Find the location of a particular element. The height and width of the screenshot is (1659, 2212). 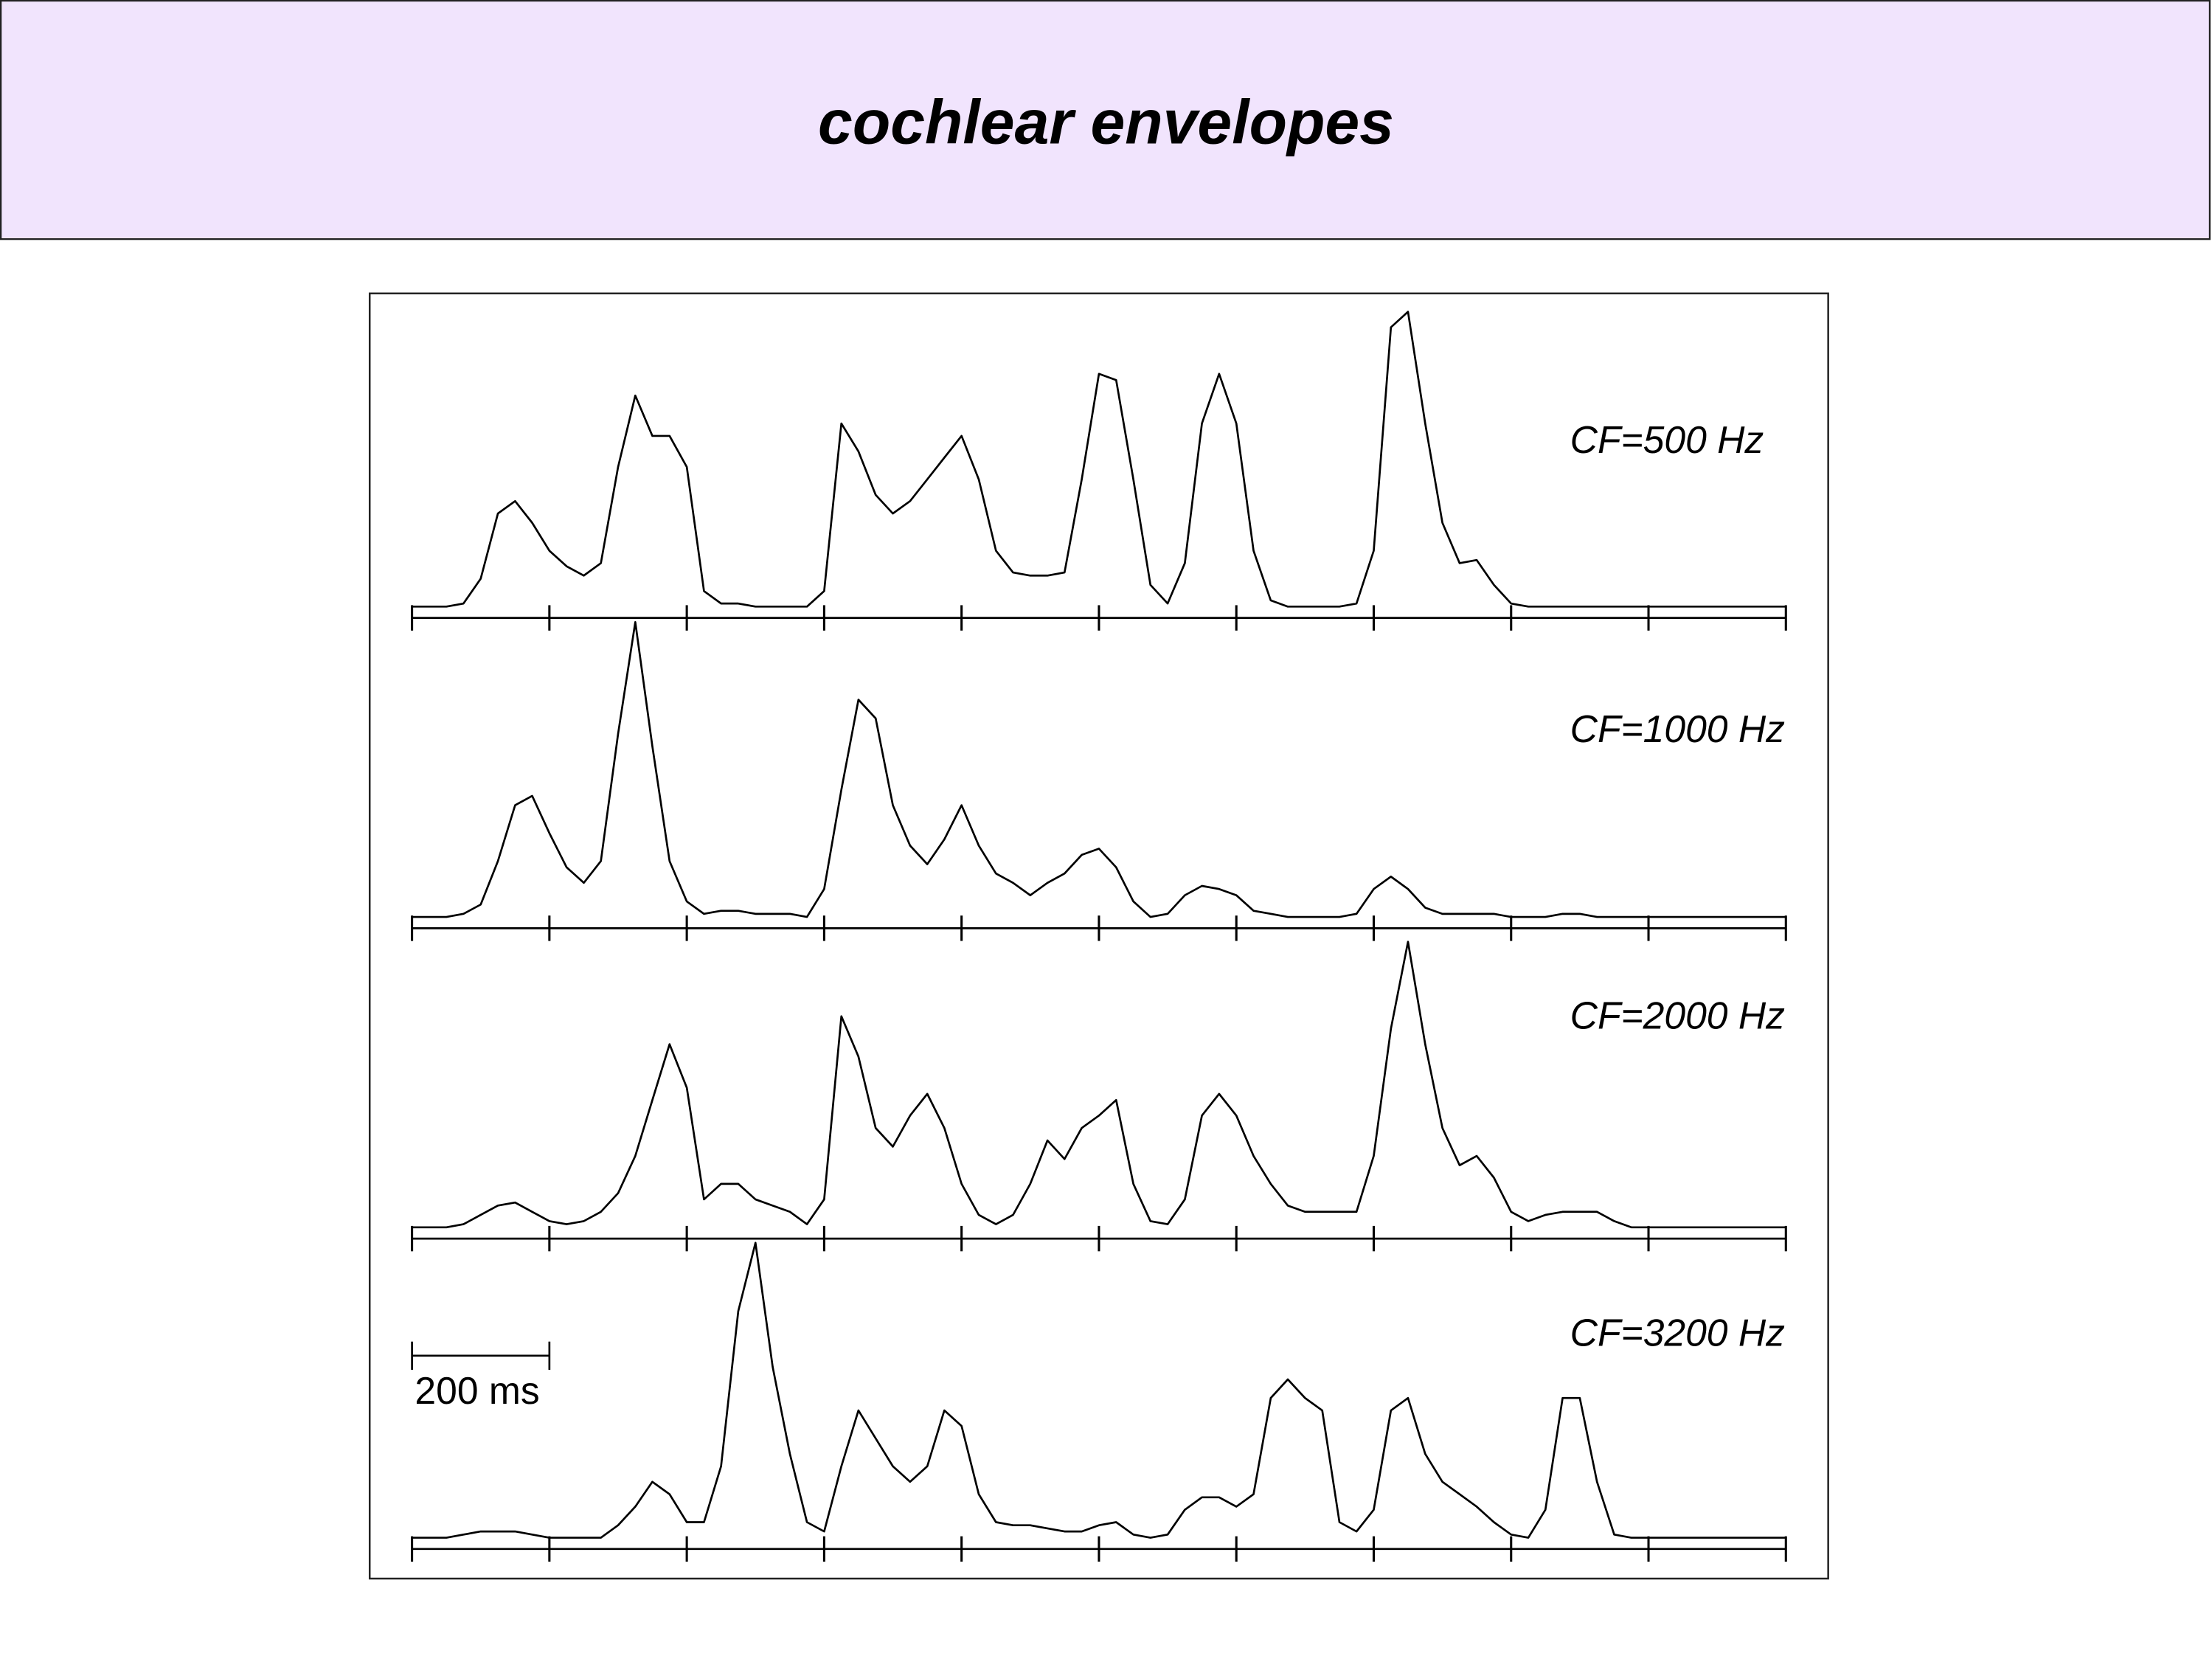

chart-title: cochlear envelopes is located at coordinates (1106, 122).